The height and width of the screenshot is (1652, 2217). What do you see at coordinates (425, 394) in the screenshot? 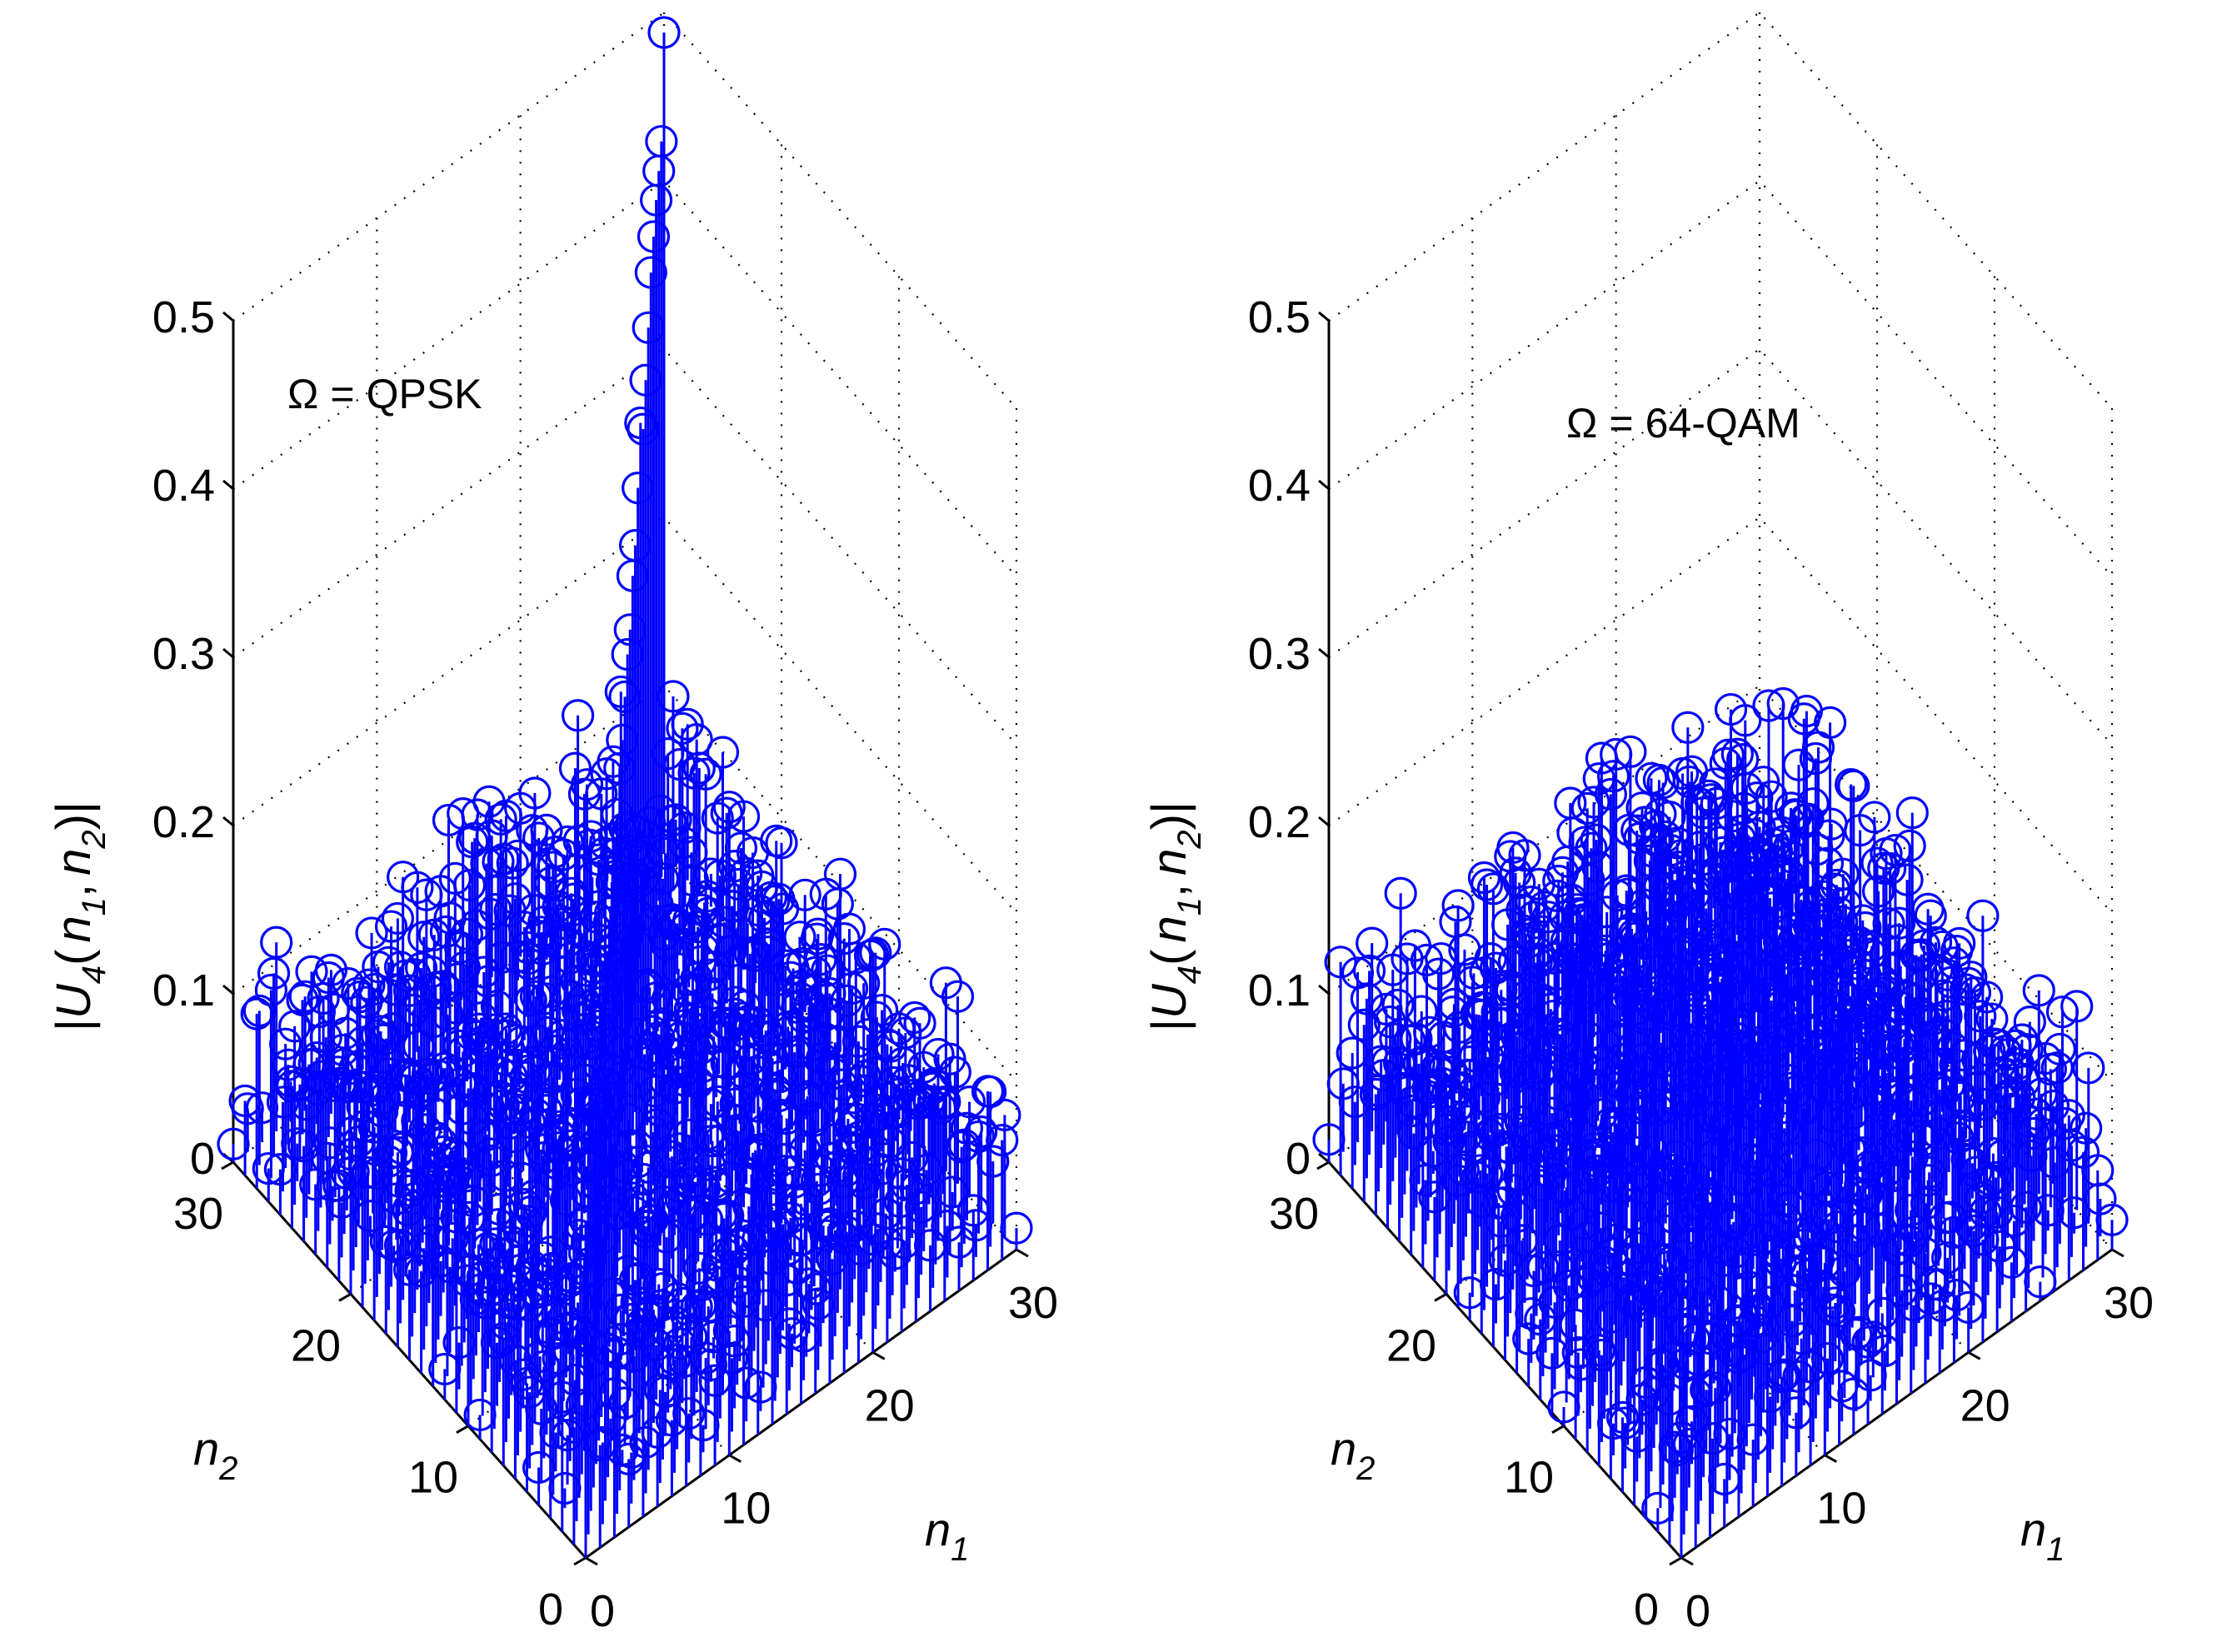
I see `modulation-name: QPSK` at bounding box center [425, 394].